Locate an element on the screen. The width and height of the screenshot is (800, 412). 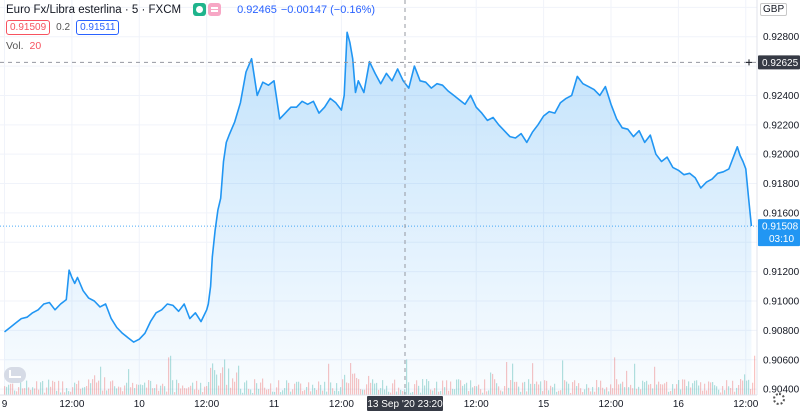
current-price-text: 0.91508 is located at coordinates (780, 227).